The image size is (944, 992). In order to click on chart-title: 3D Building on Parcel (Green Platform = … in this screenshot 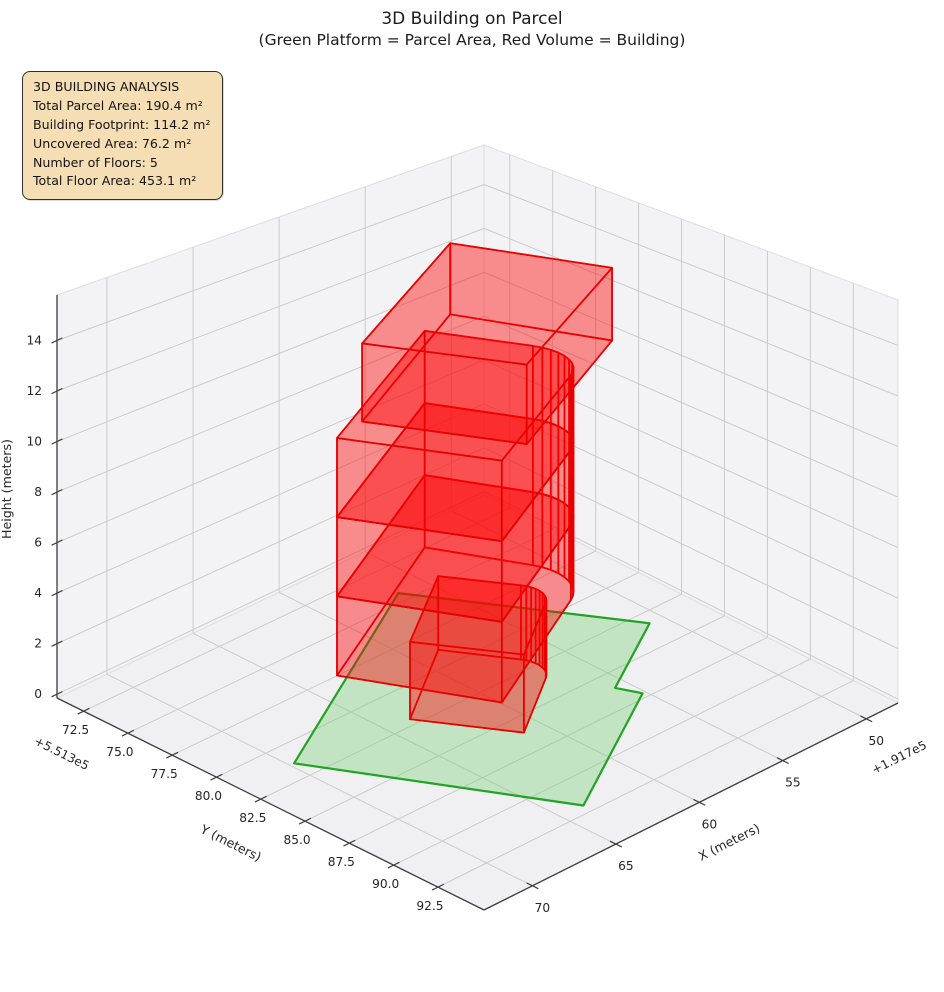, I will do `click(472, 30)`.